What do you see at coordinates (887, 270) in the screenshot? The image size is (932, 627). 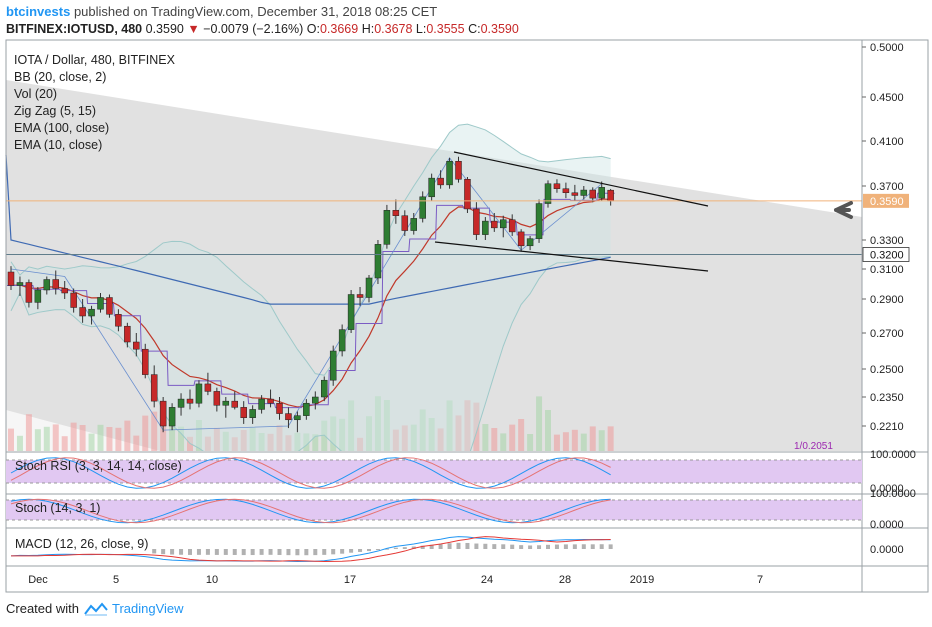 I see `price-tick-label: 0.3100` at bounding box center [887, 270].